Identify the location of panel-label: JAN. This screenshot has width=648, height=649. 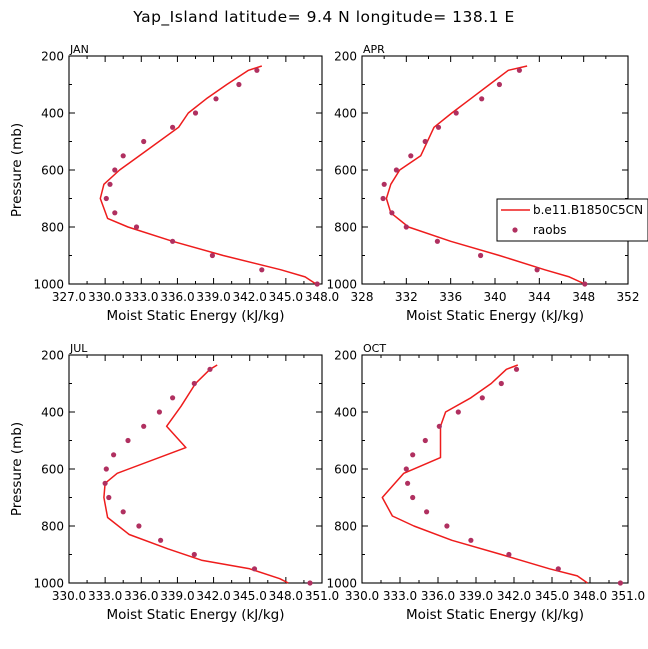
(79, 49).